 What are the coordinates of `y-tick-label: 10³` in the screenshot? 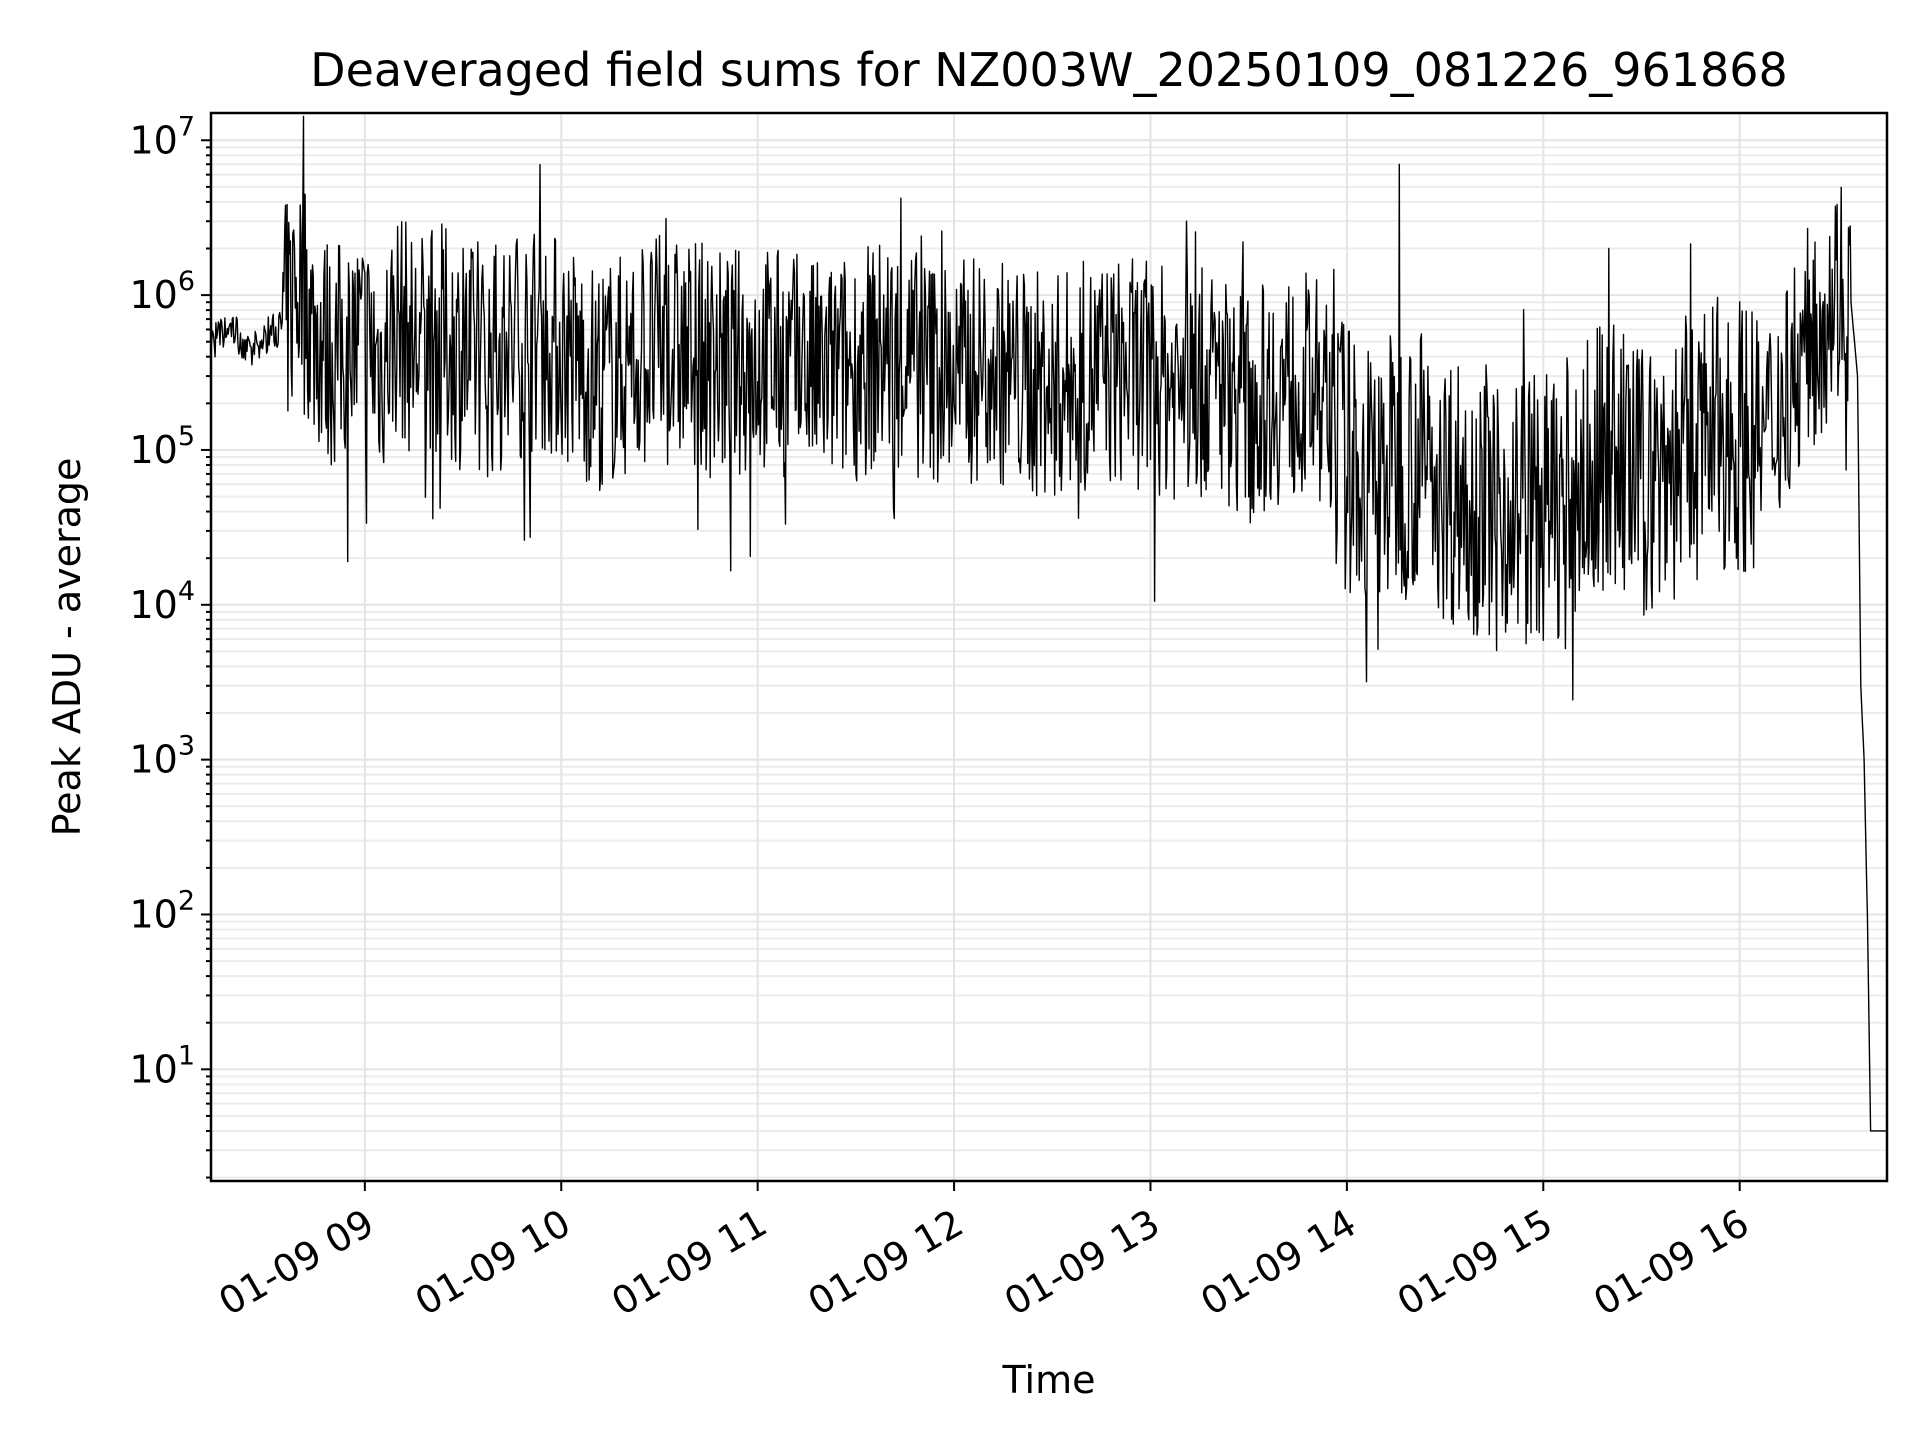 It's located at (162, 756).